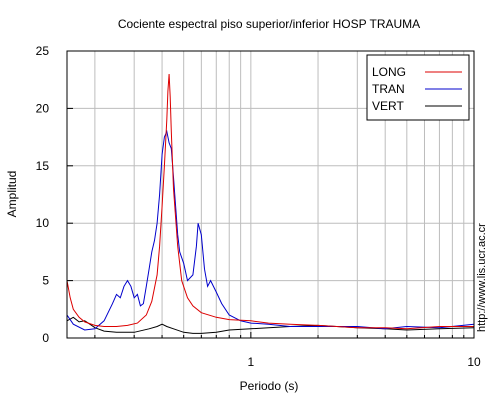 The image size is (500, 400). What do you see at coordinates (43, 166) in the screenshot?
I see `y-tick-label: 15` at bounding box center [43, 166].